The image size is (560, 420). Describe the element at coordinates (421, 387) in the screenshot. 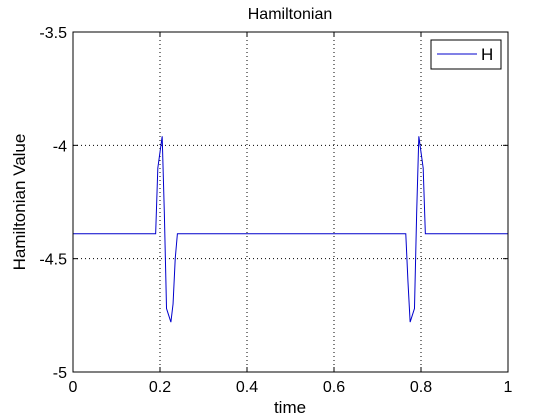

I see `x-tick-label: 0.8` at that location.